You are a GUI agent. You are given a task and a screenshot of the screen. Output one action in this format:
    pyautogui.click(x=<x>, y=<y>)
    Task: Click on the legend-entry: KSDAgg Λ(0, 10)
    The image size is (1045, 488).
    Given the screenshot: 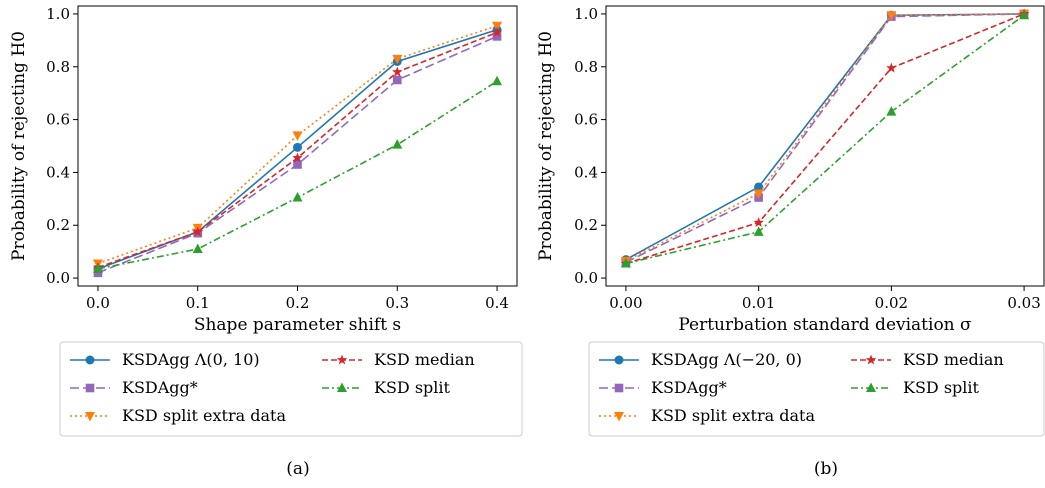 What is the action you would take?
    pyautogui.click(x=165, y=359)
    